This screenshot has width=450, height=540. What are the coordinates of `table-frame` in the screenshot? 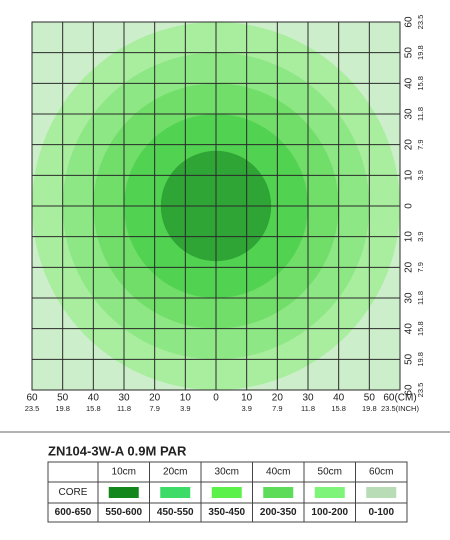 It's located at (227, 492).